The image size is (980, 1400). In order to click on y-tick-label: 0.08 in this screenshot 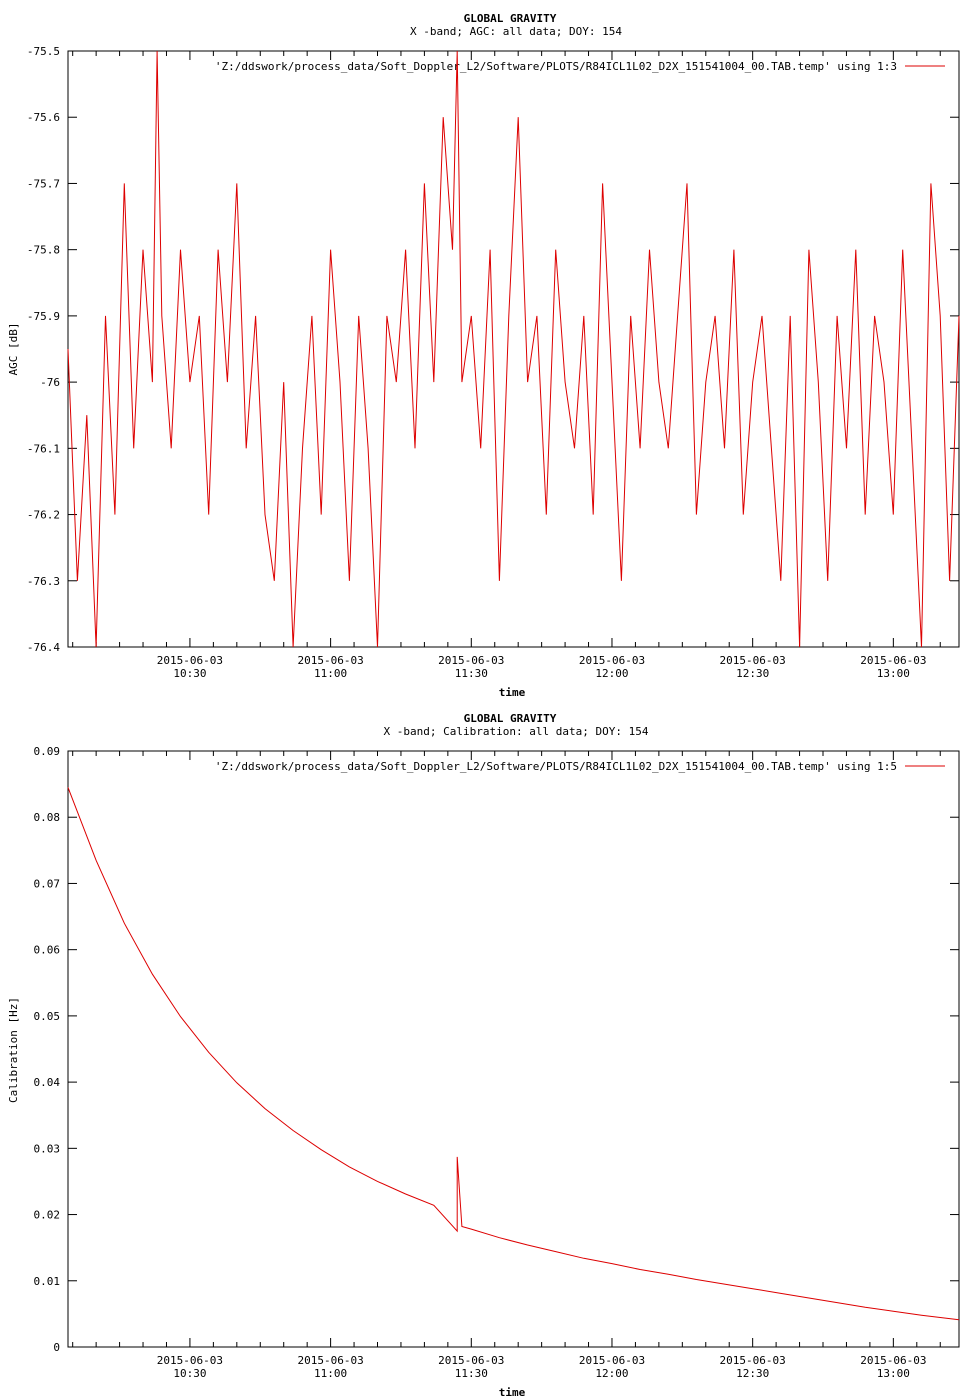, I will do `click(47, 817)`.